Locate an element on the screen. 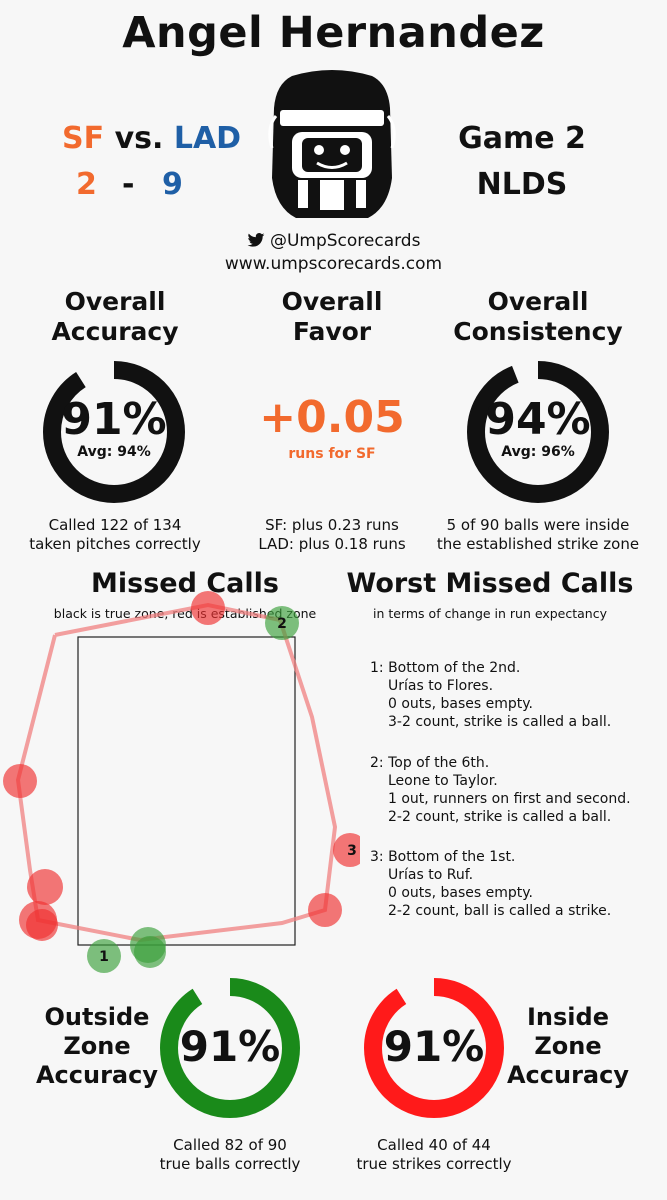 This screenshot has height=1200, width=667. accuracy-value: 91% is located at coordinates (114, 419).